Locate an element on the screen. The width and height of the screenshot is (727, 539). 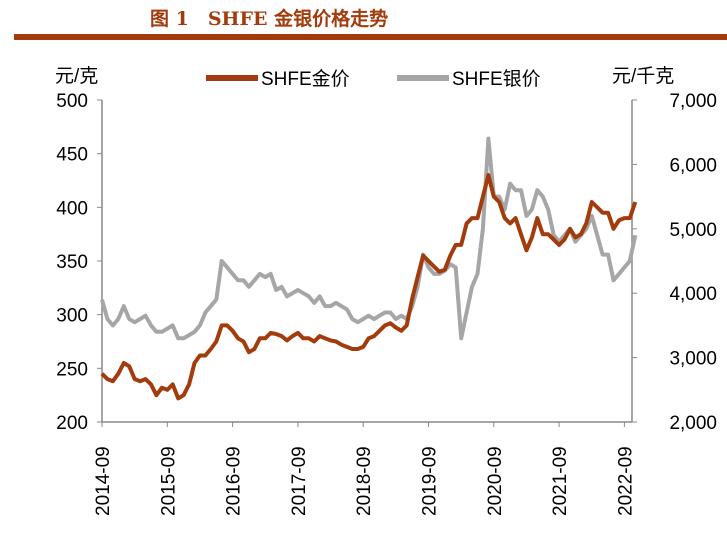
x-tick-label: 2021-09 is located at coordinates (560, 481).